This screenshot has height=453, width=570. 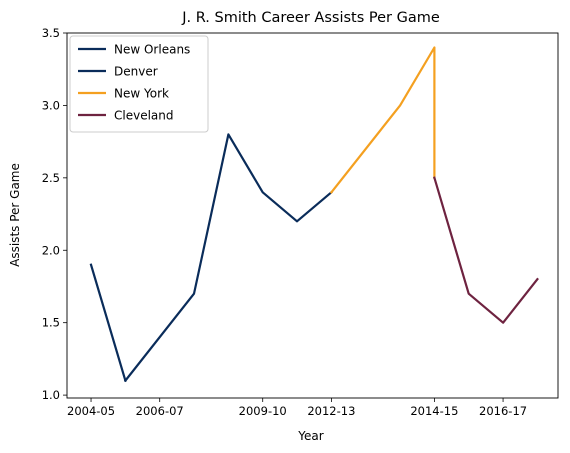 I want to click on series-line-new-york, so click(x=382, y=120).